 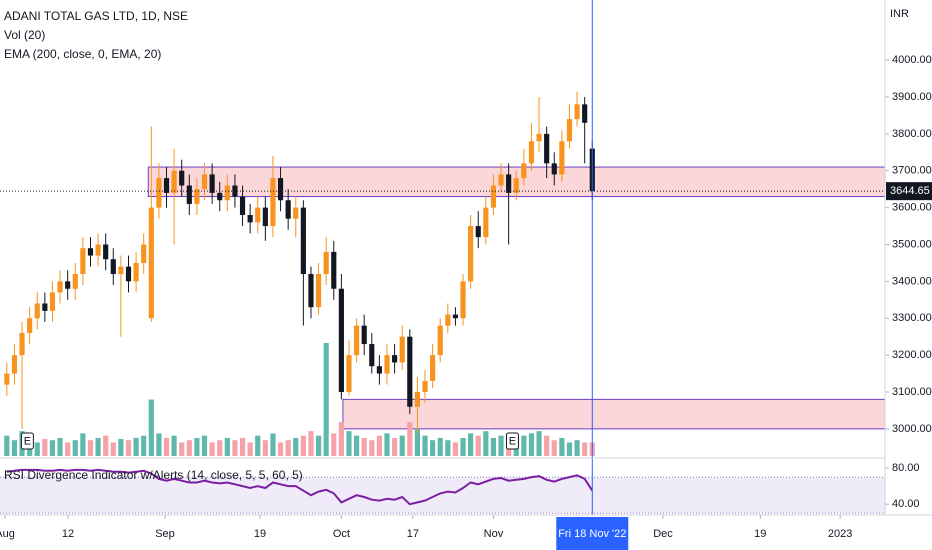 I want to click on y-tick-label: 3500.00, so click(x=912, y=244).